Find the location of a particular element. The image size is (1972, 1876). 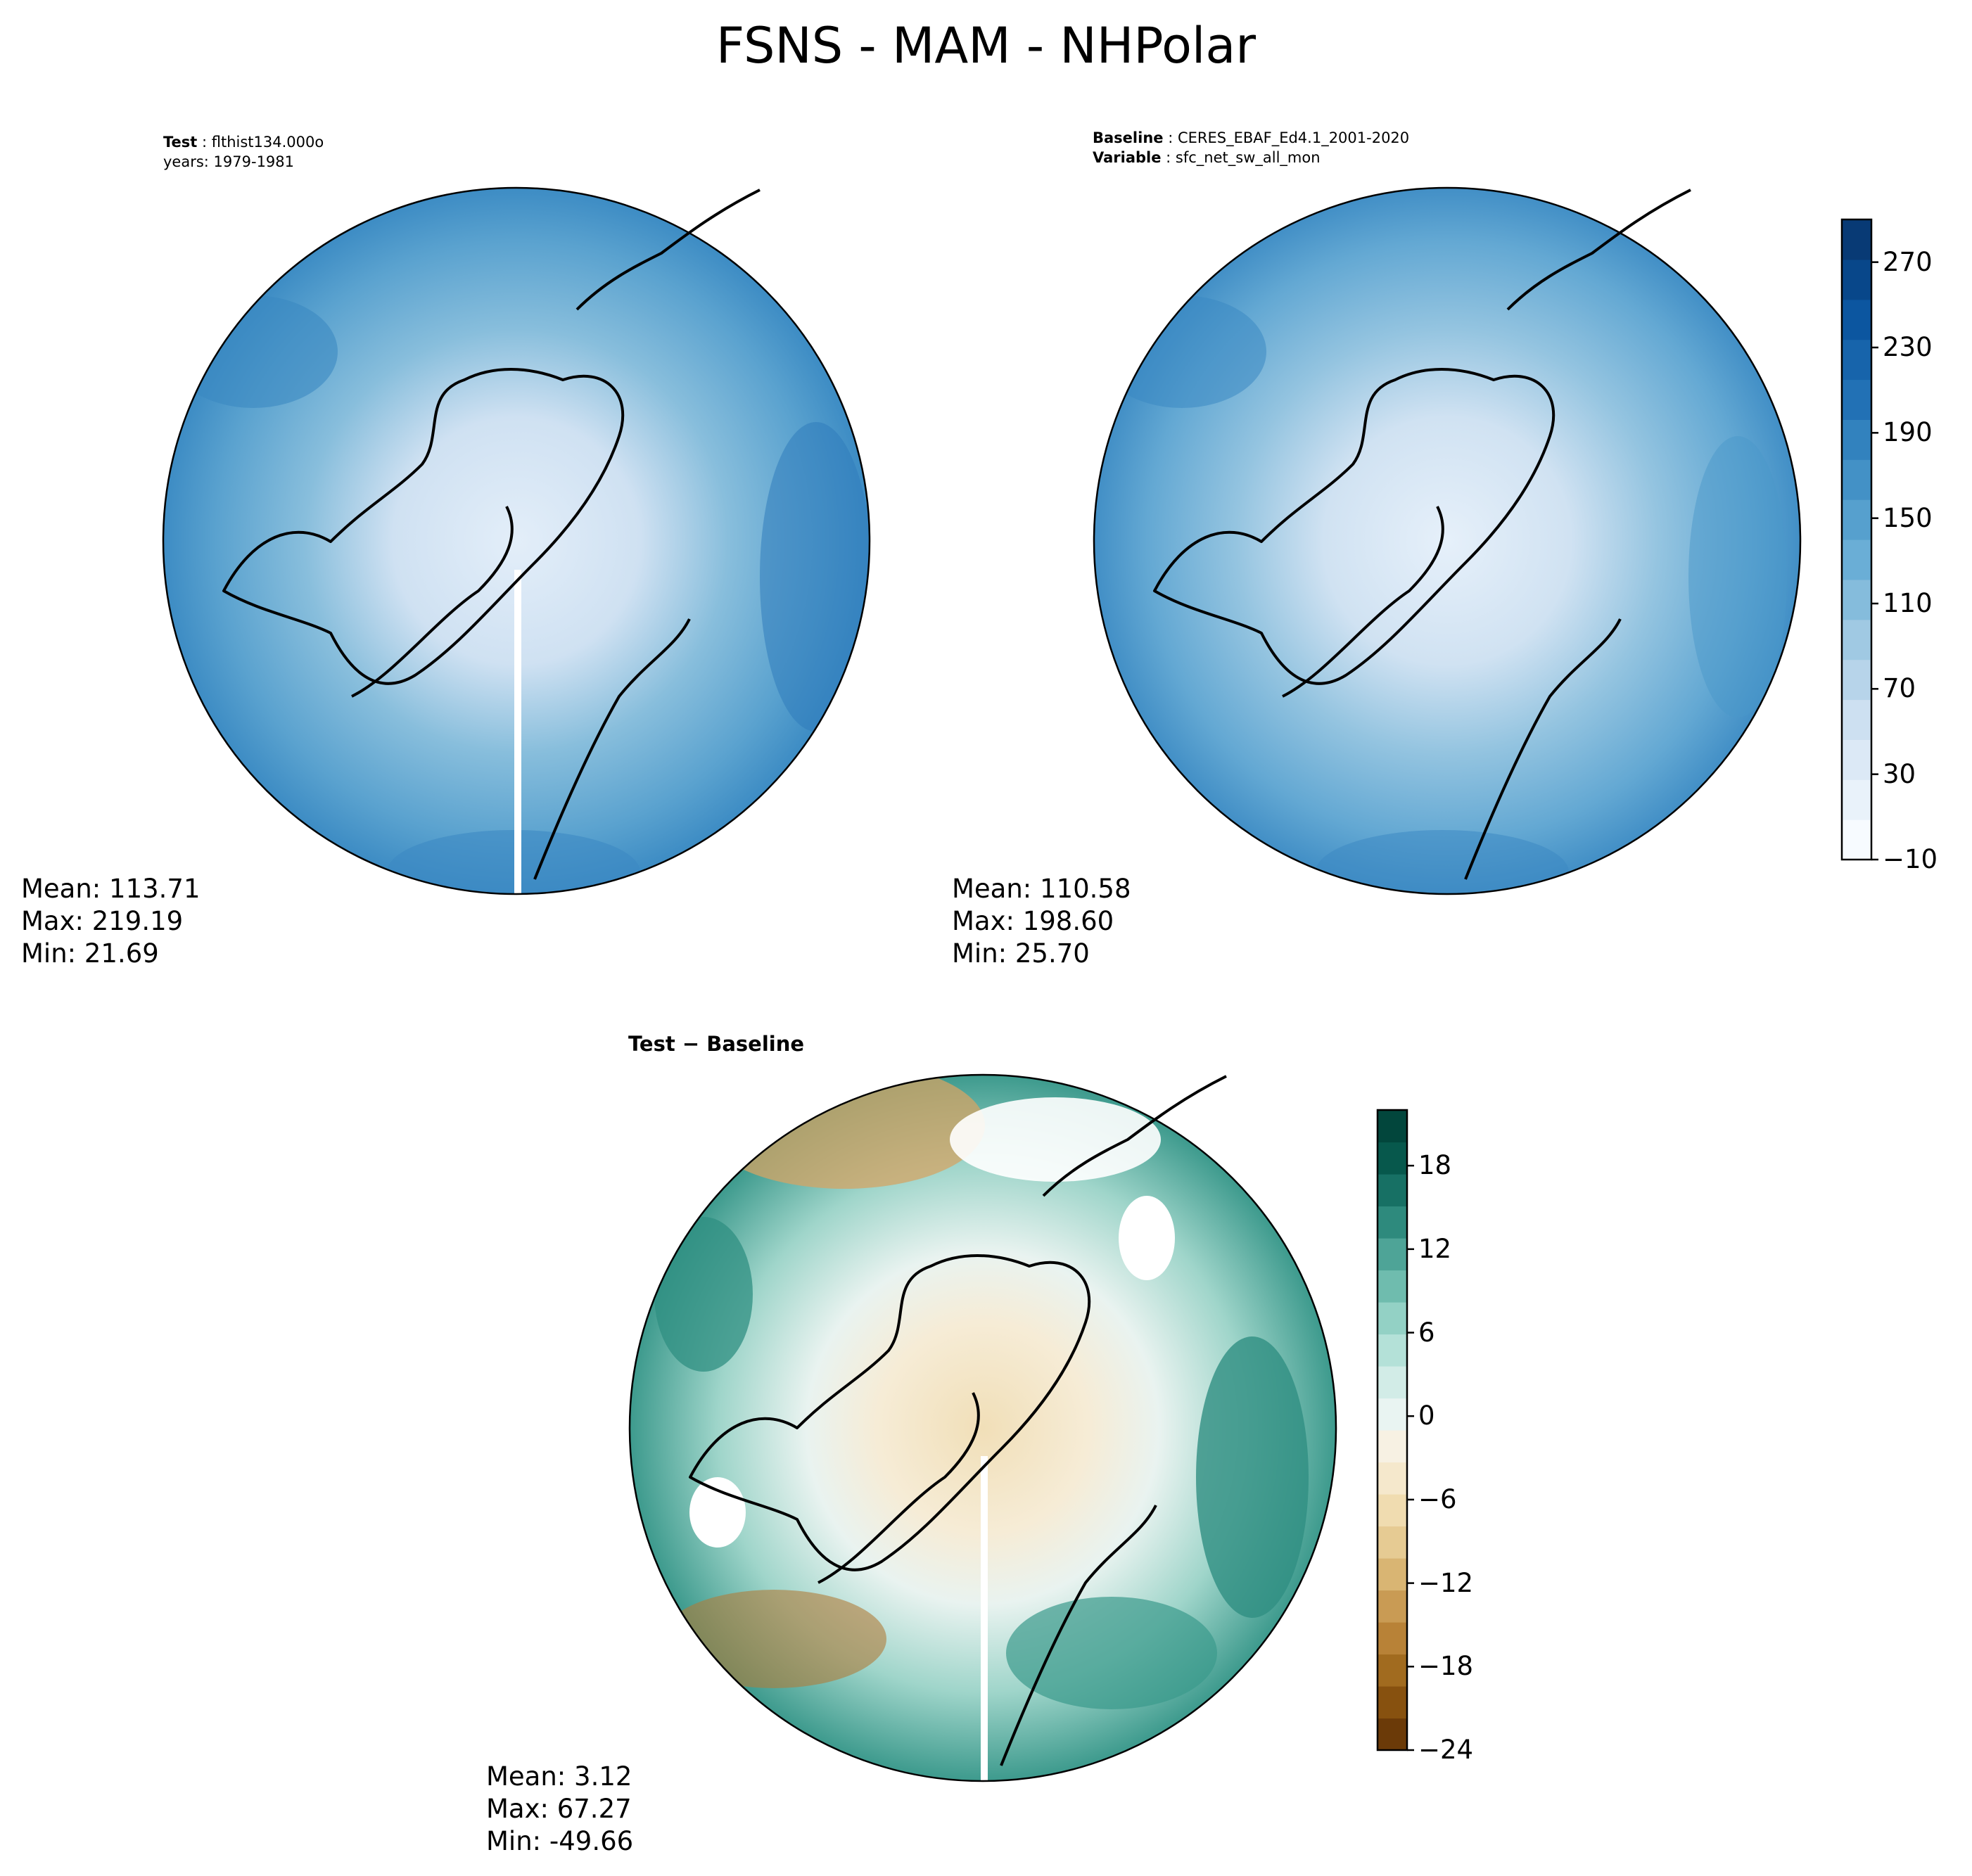

test-mean: Mean: 113.71 is located at coordinates (111, 889).